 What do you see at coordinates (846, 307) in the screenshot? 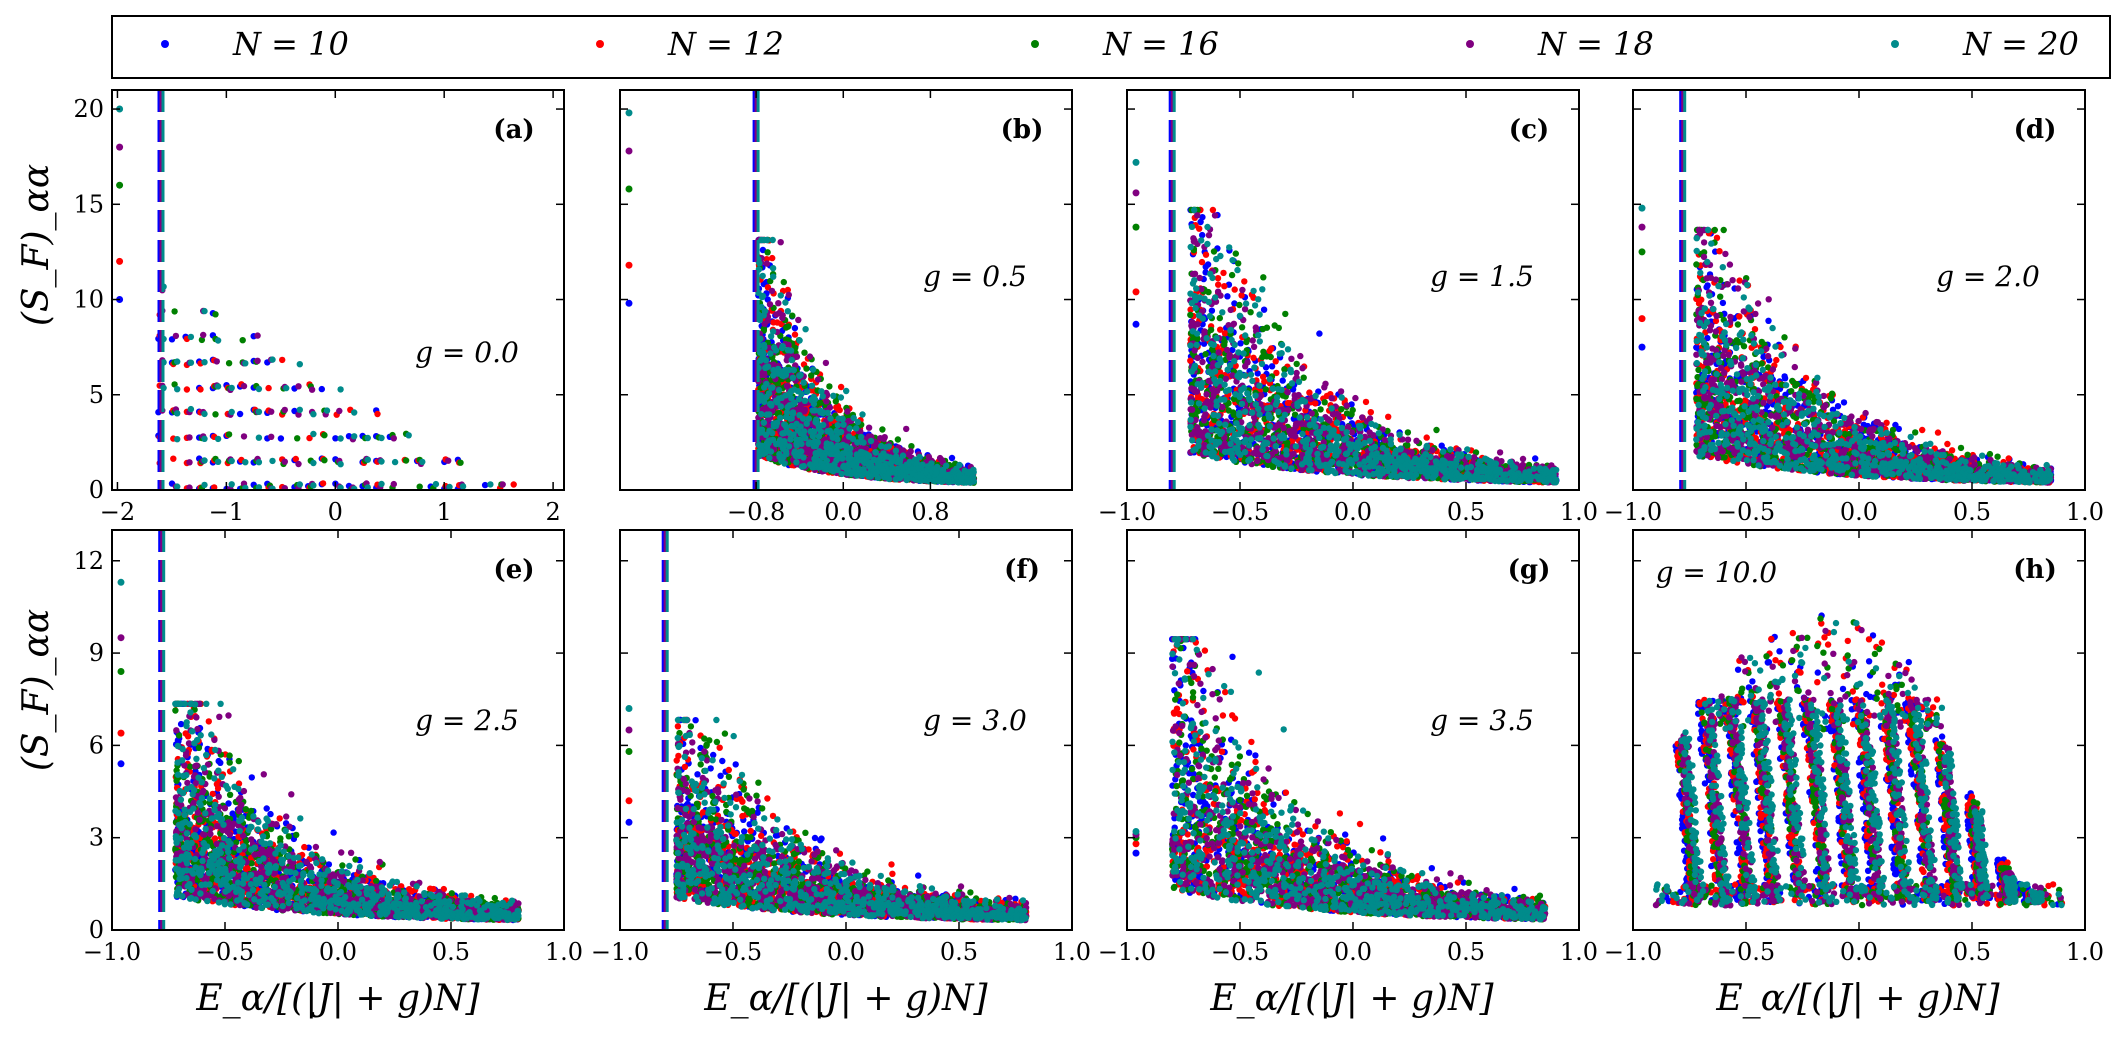
I see `panel-b: −0.8 0.0 0.8(b)g = 0.5` at bounding box center [846, 307].